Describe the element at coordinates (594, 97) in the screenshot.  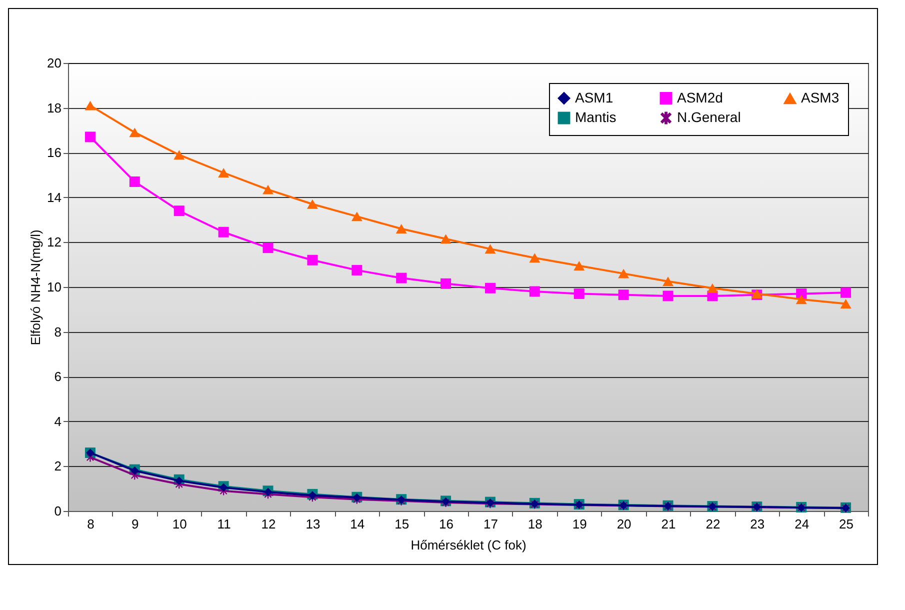
I see `legend-label: ASM1` at that location.